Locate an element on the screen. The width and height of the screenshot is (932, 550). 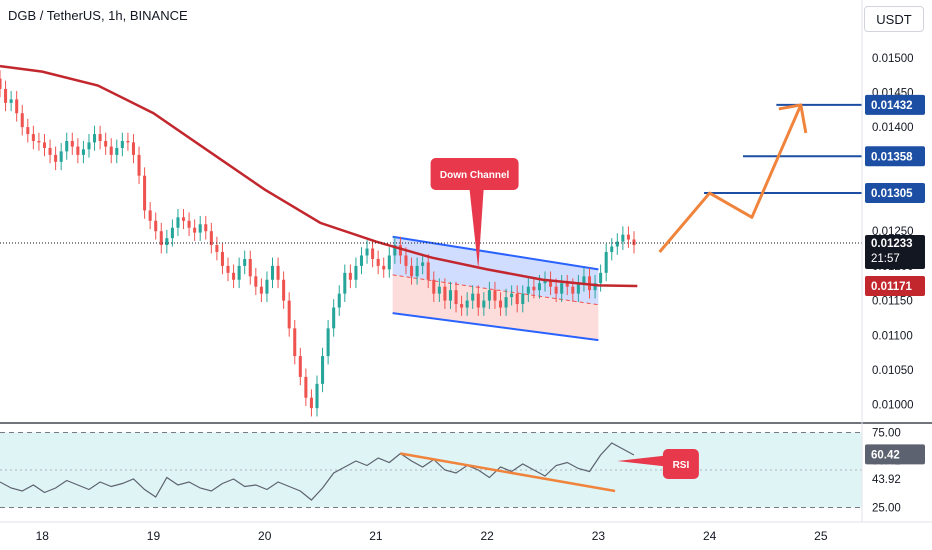
rsi-callout-pointer is located at coordinates (644, 461).